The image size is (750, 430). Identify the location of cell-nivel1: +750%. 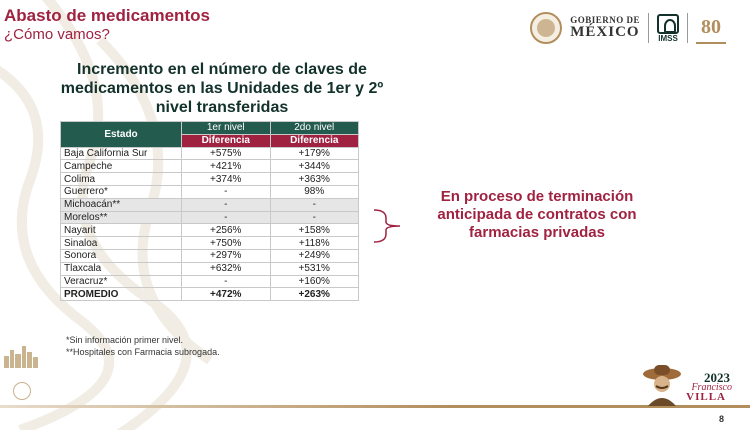
(226, 243).